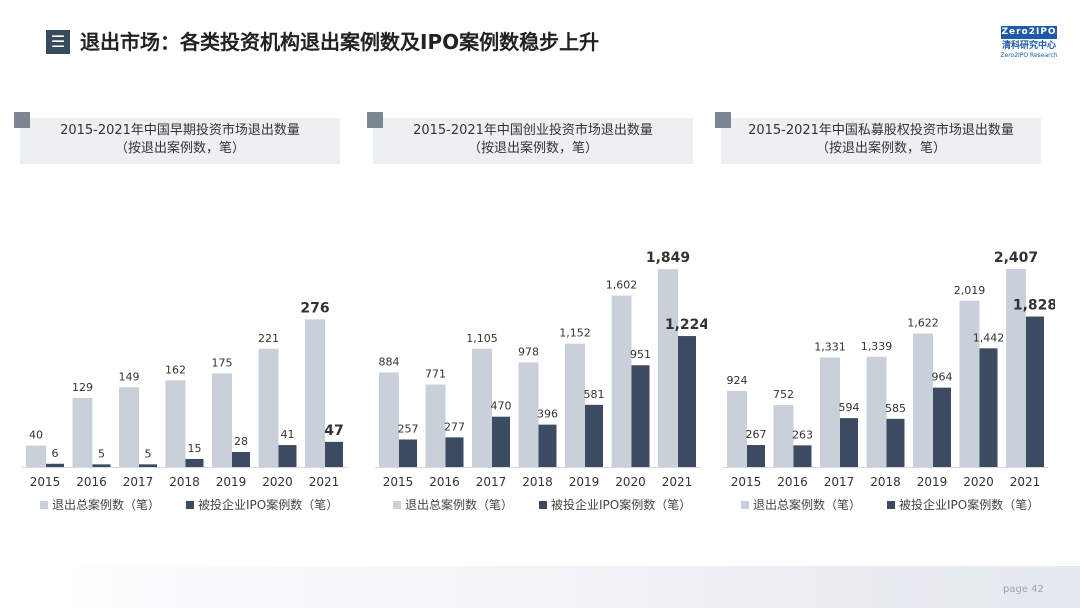  Describe the element at coordinates (389, 361) in the screenshot. I see `label-total-2015: 884` at that location.